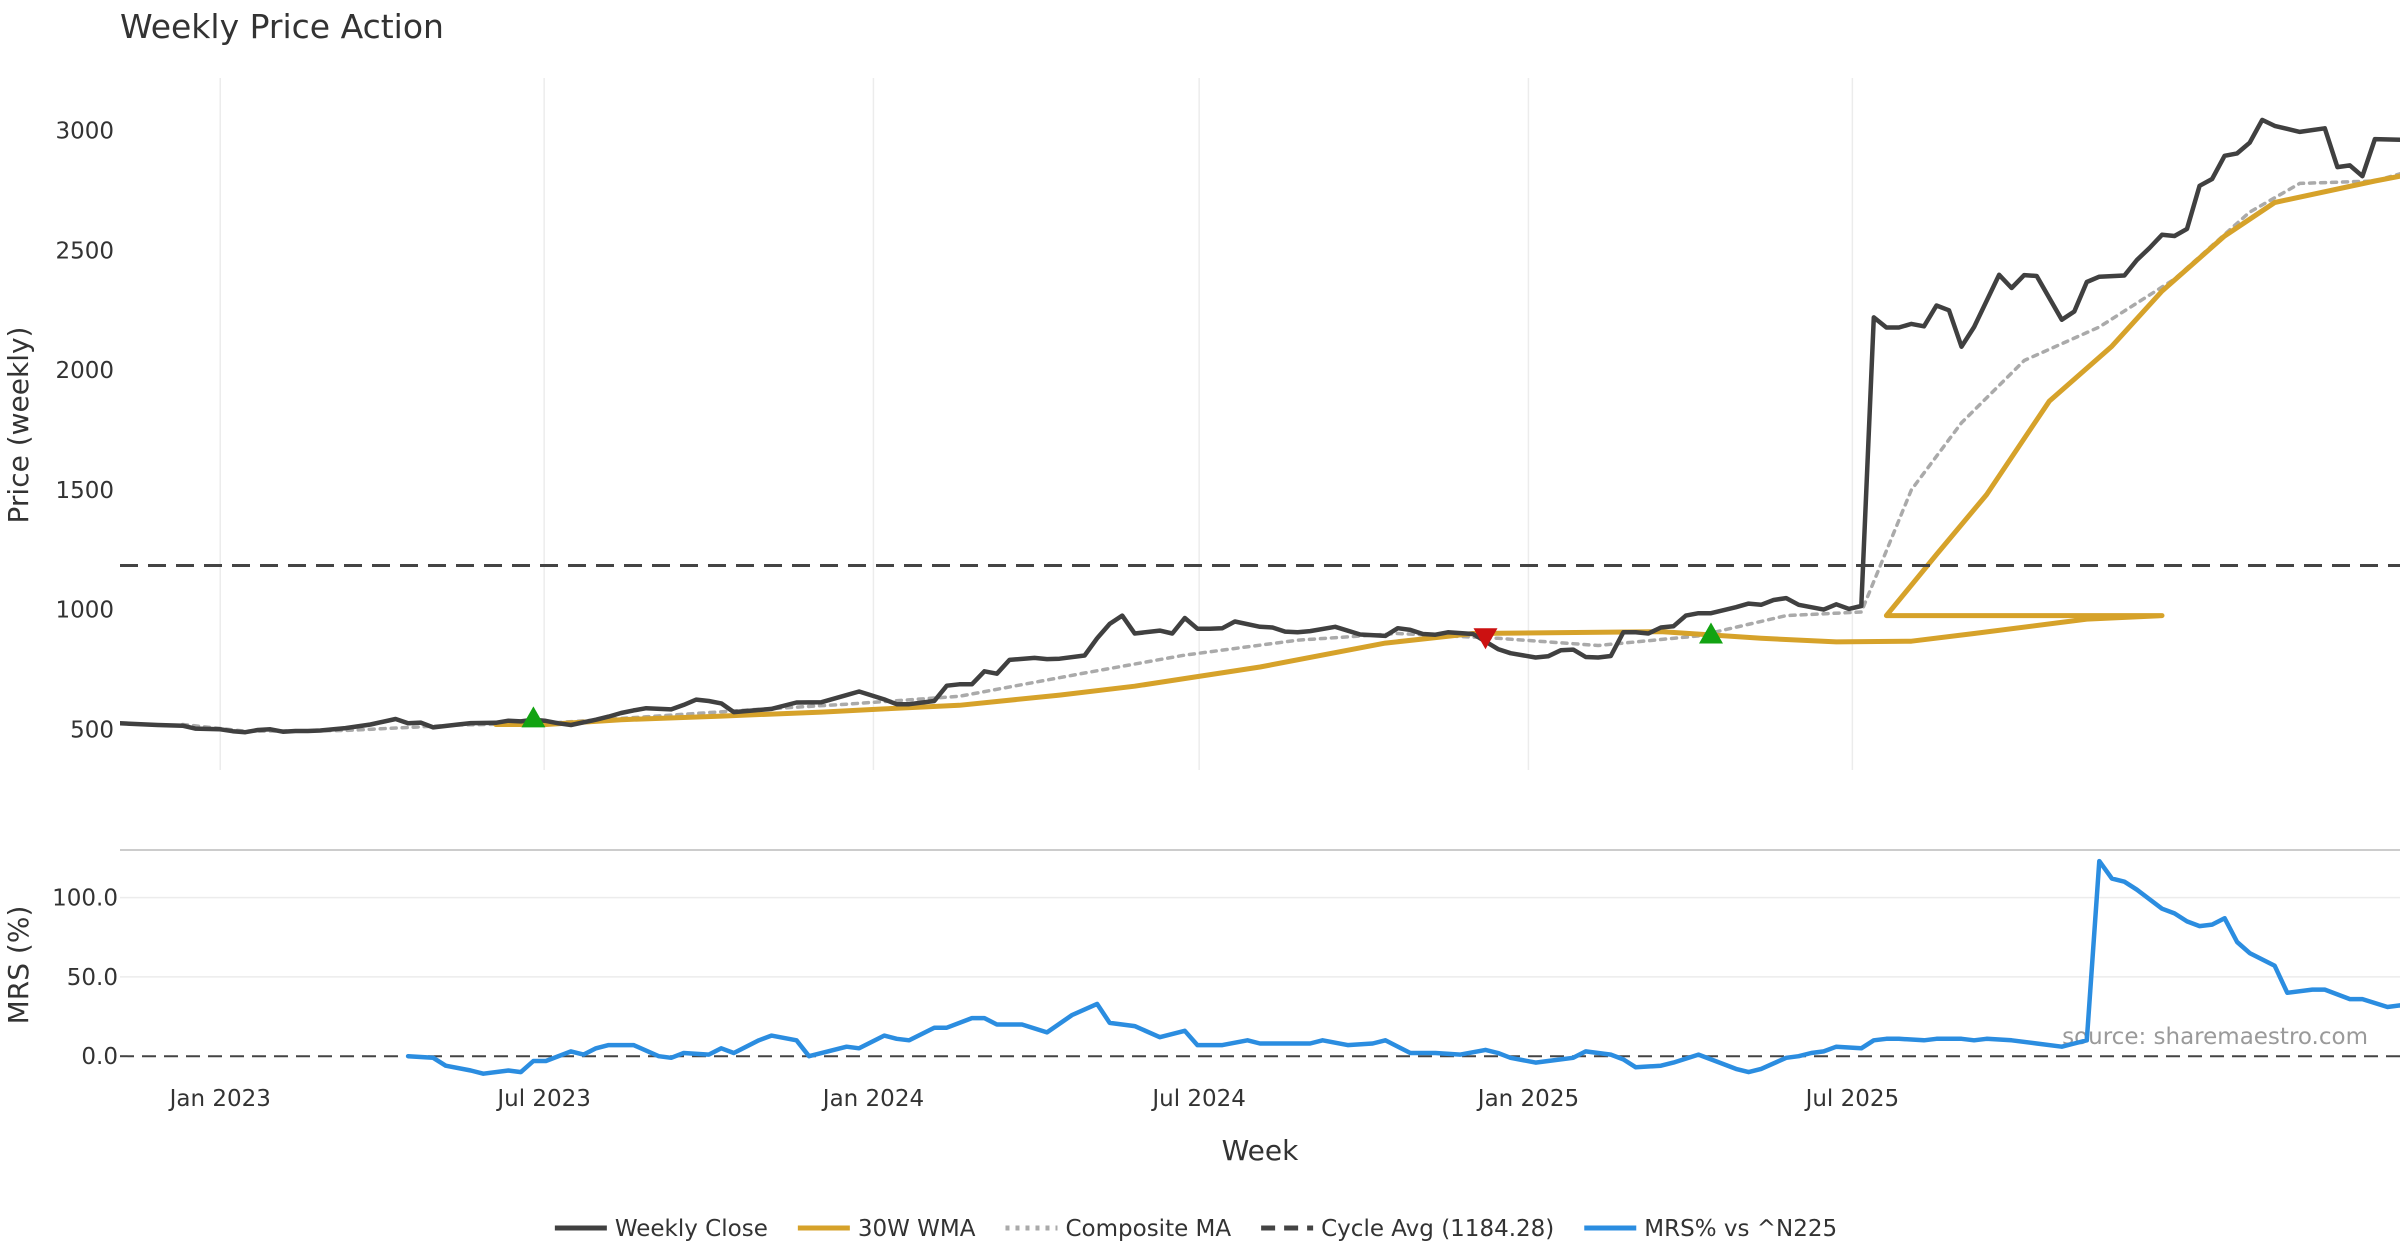  Describe the element at coordinates (84, 611) in the screenshot. I see `price-y-tick-label: 1000` at that location.